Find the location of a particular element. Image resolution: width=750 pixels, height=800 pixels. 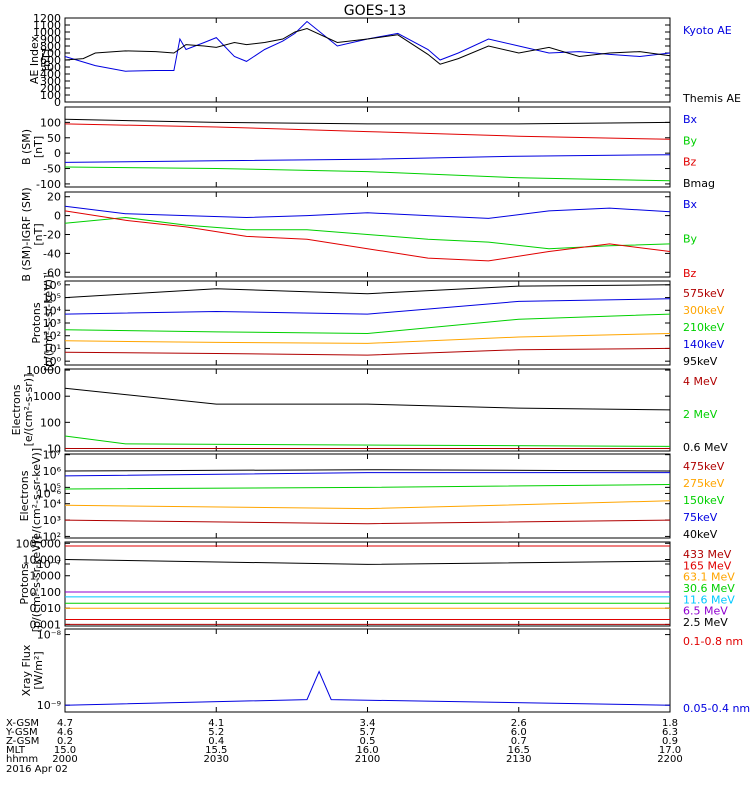

x-tick-label: 0.4 is located at coordinates (216, 741).